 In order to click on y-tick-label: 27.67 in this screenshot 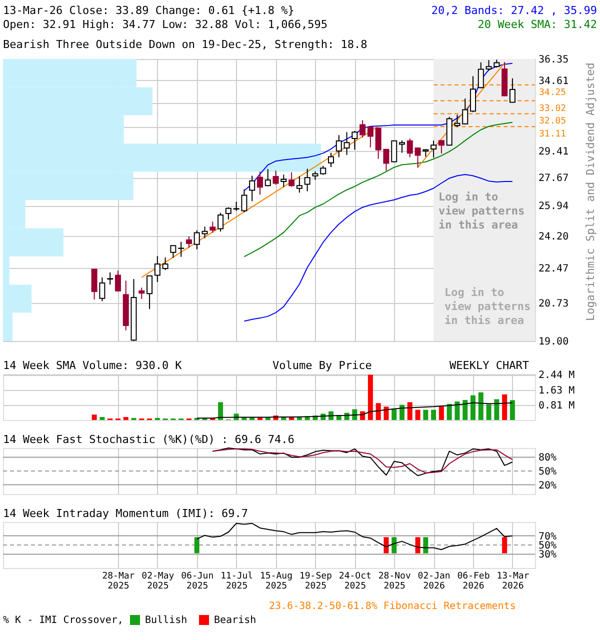, I will do `click(553, 178)`.